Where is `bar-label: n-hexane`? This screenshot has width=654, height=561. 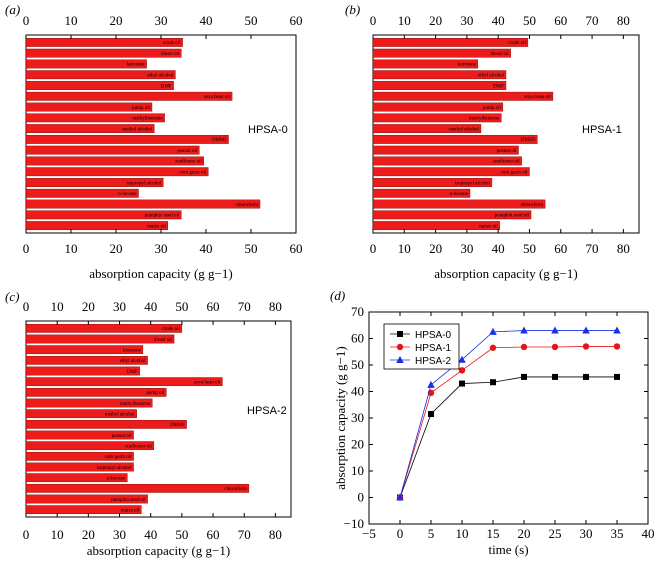 bar-label: n-hexane is located at coordinates (127, 194).